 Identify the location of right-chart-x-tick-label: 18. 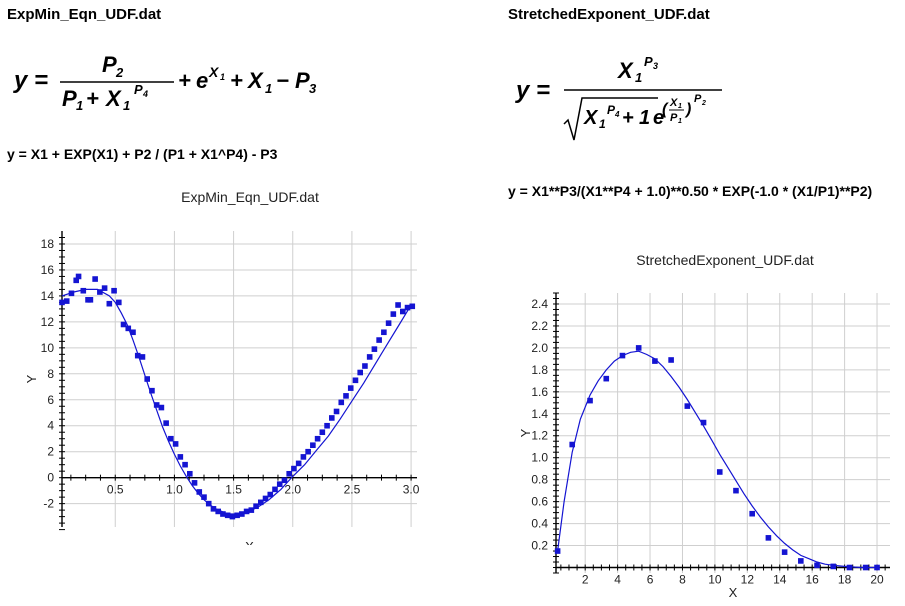
(845, 580).